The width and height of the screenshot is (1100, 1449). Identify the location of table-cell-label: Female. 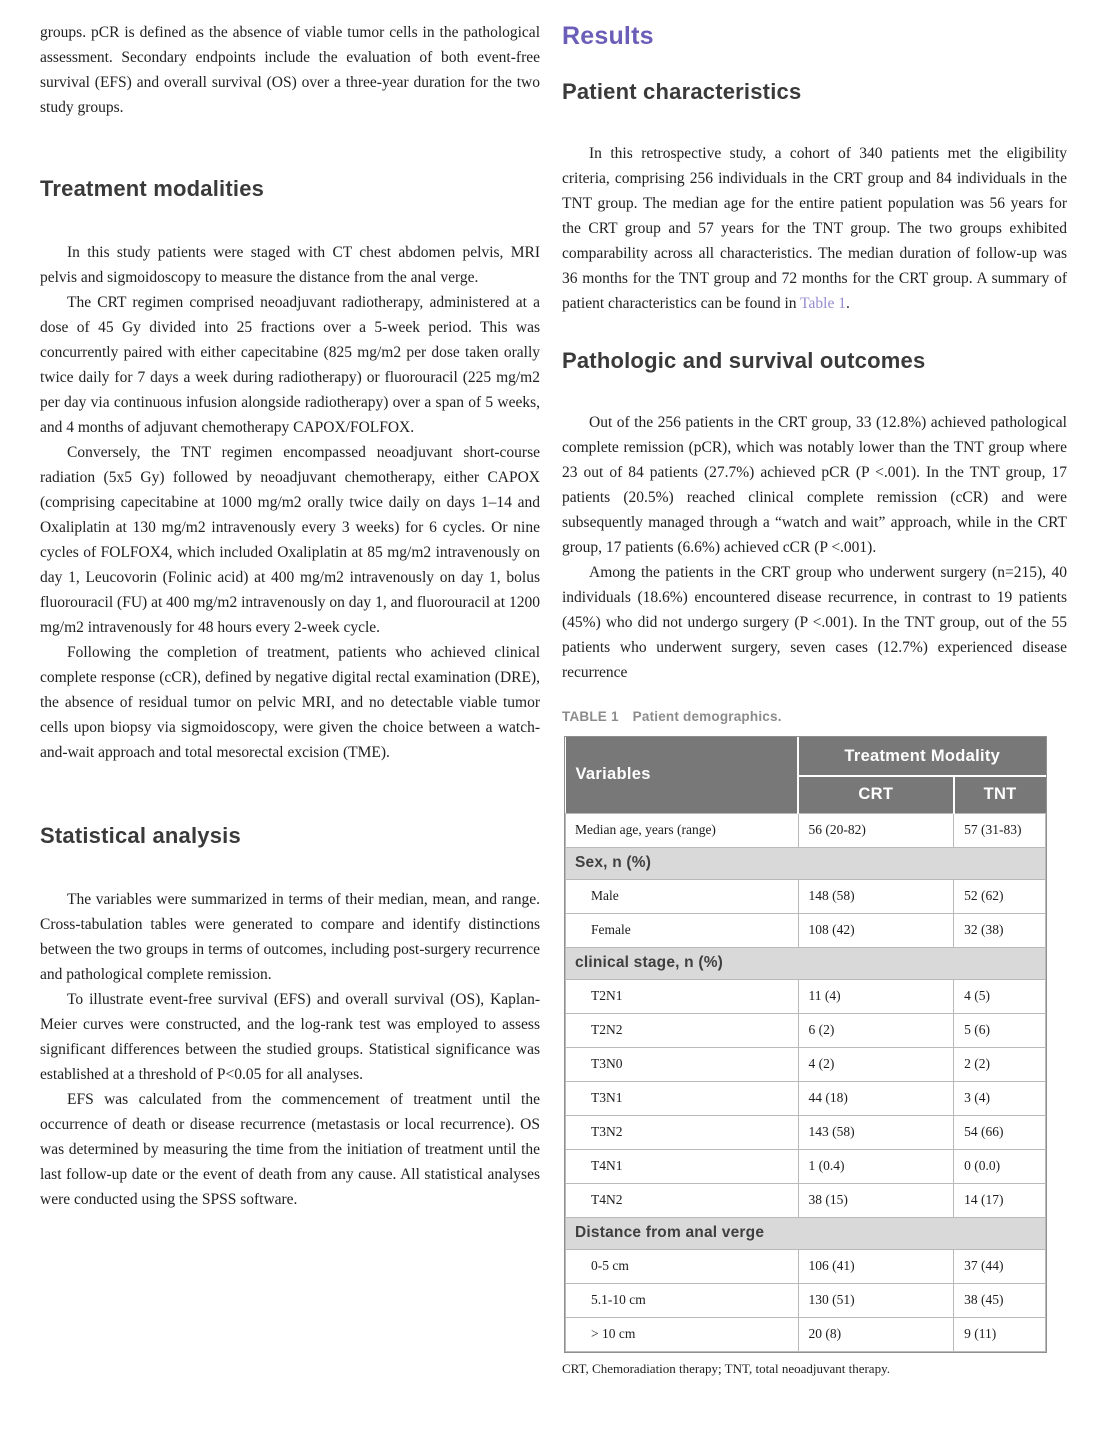
(682, 930).